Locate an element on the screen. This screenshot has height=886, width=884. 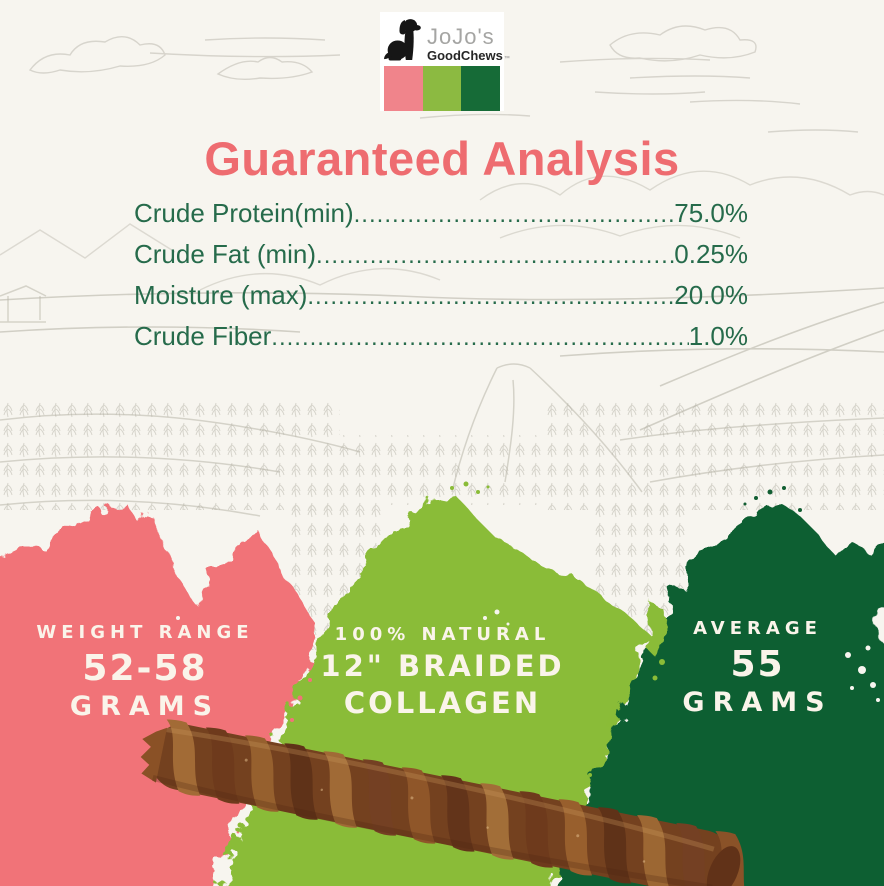
analysis-label: Crude Protein(min) is located at coordinates (244, 213).